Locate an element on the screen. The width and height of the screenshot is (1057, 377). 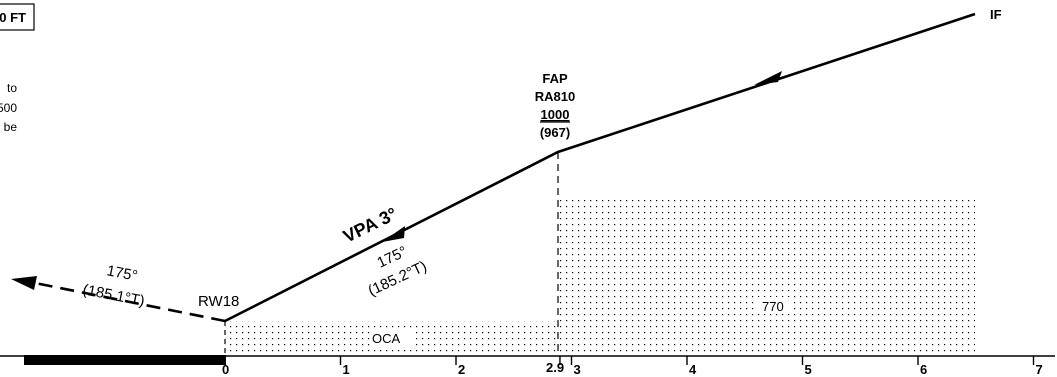
fap-name: RA810 is located at coordinates (555, 96).